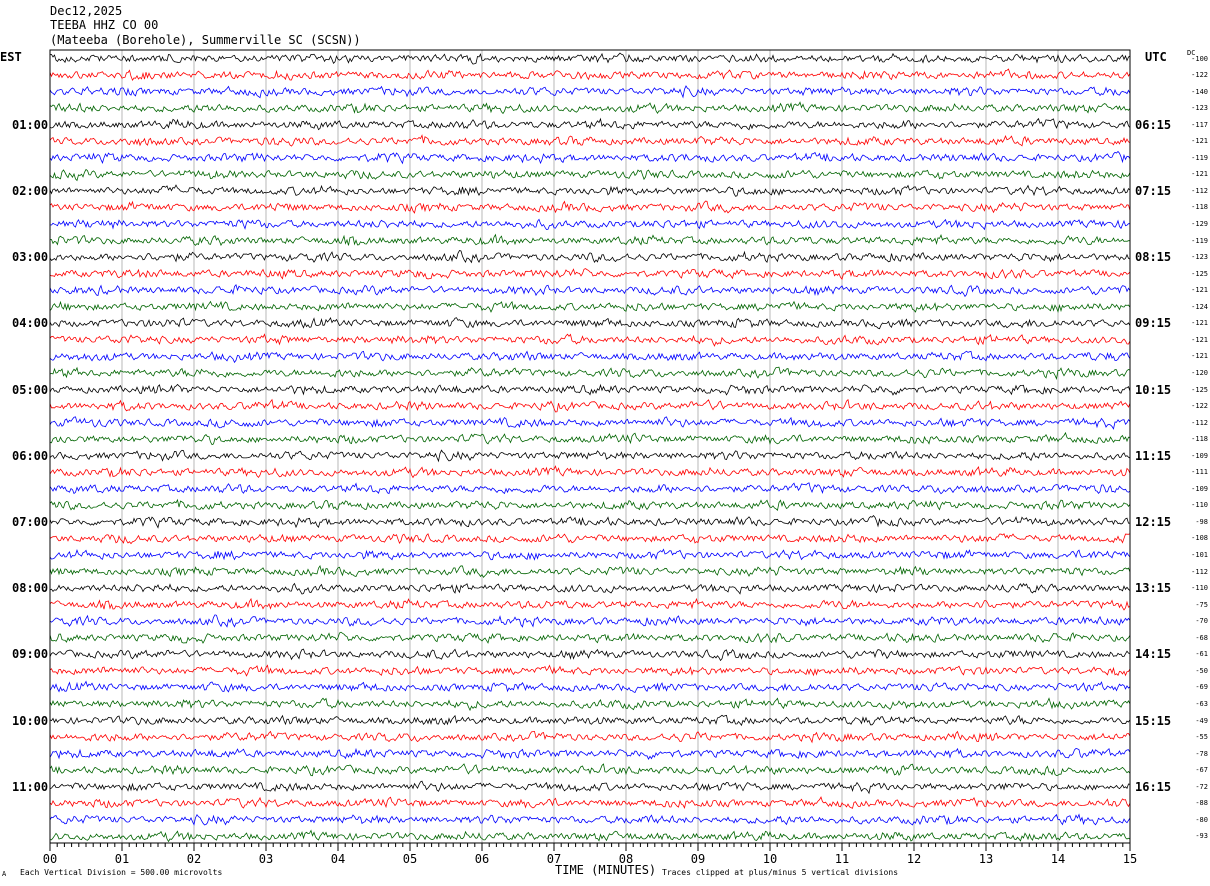 Image resolution: width=1210 pixels, height=886 pixels. I want to click on x-tick-label: 00, so click(50, 859).